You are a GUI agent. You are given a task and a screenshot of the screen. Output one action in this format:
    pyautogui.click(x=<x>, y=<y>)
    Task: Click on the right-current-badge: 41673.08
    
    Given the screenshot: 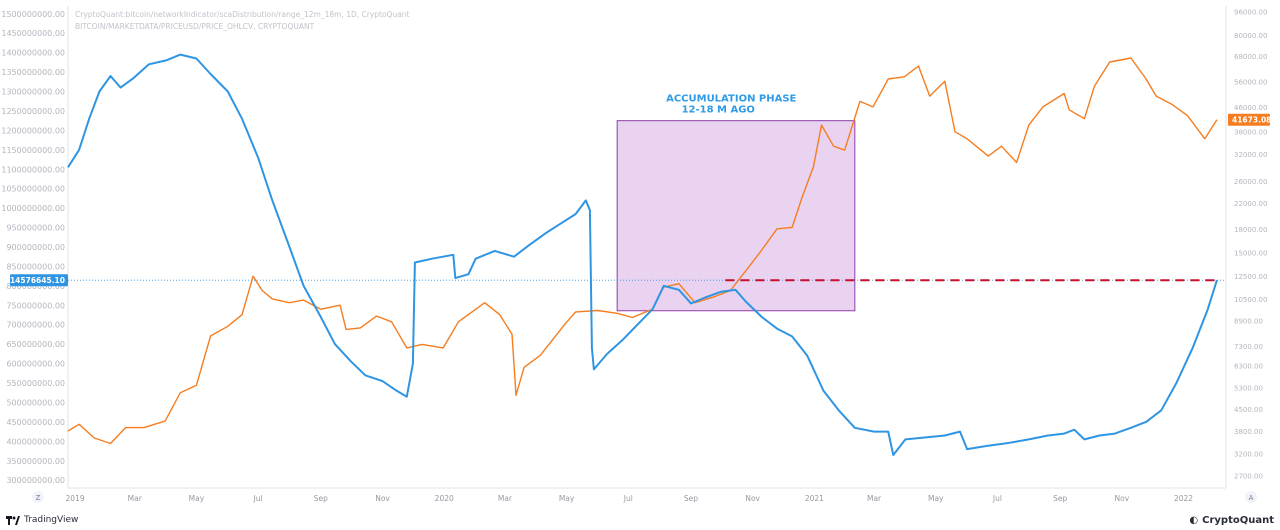 What is the action you would take?
    pyautogui.click(x=1249, y=119)
    